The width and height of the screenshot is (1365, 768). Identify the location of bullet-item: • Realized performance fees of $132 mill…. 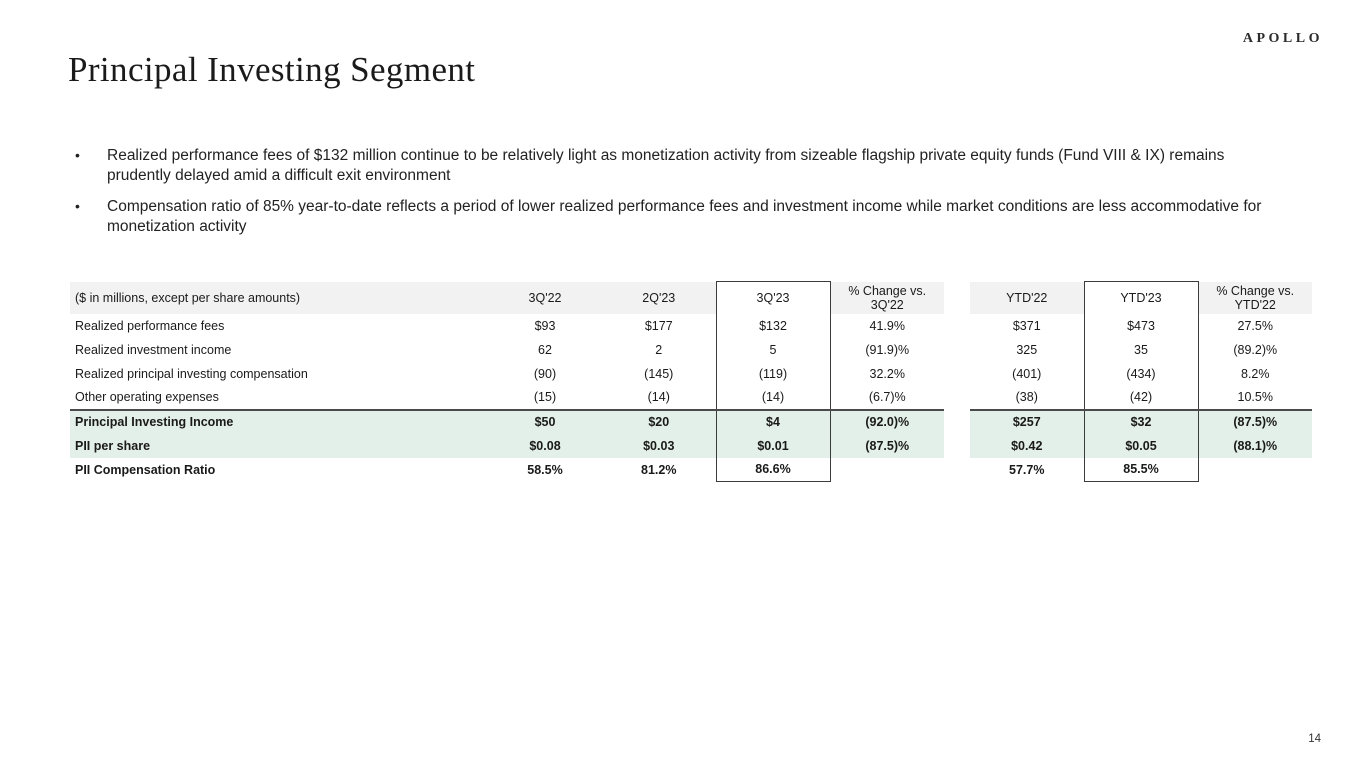
(681, 165).